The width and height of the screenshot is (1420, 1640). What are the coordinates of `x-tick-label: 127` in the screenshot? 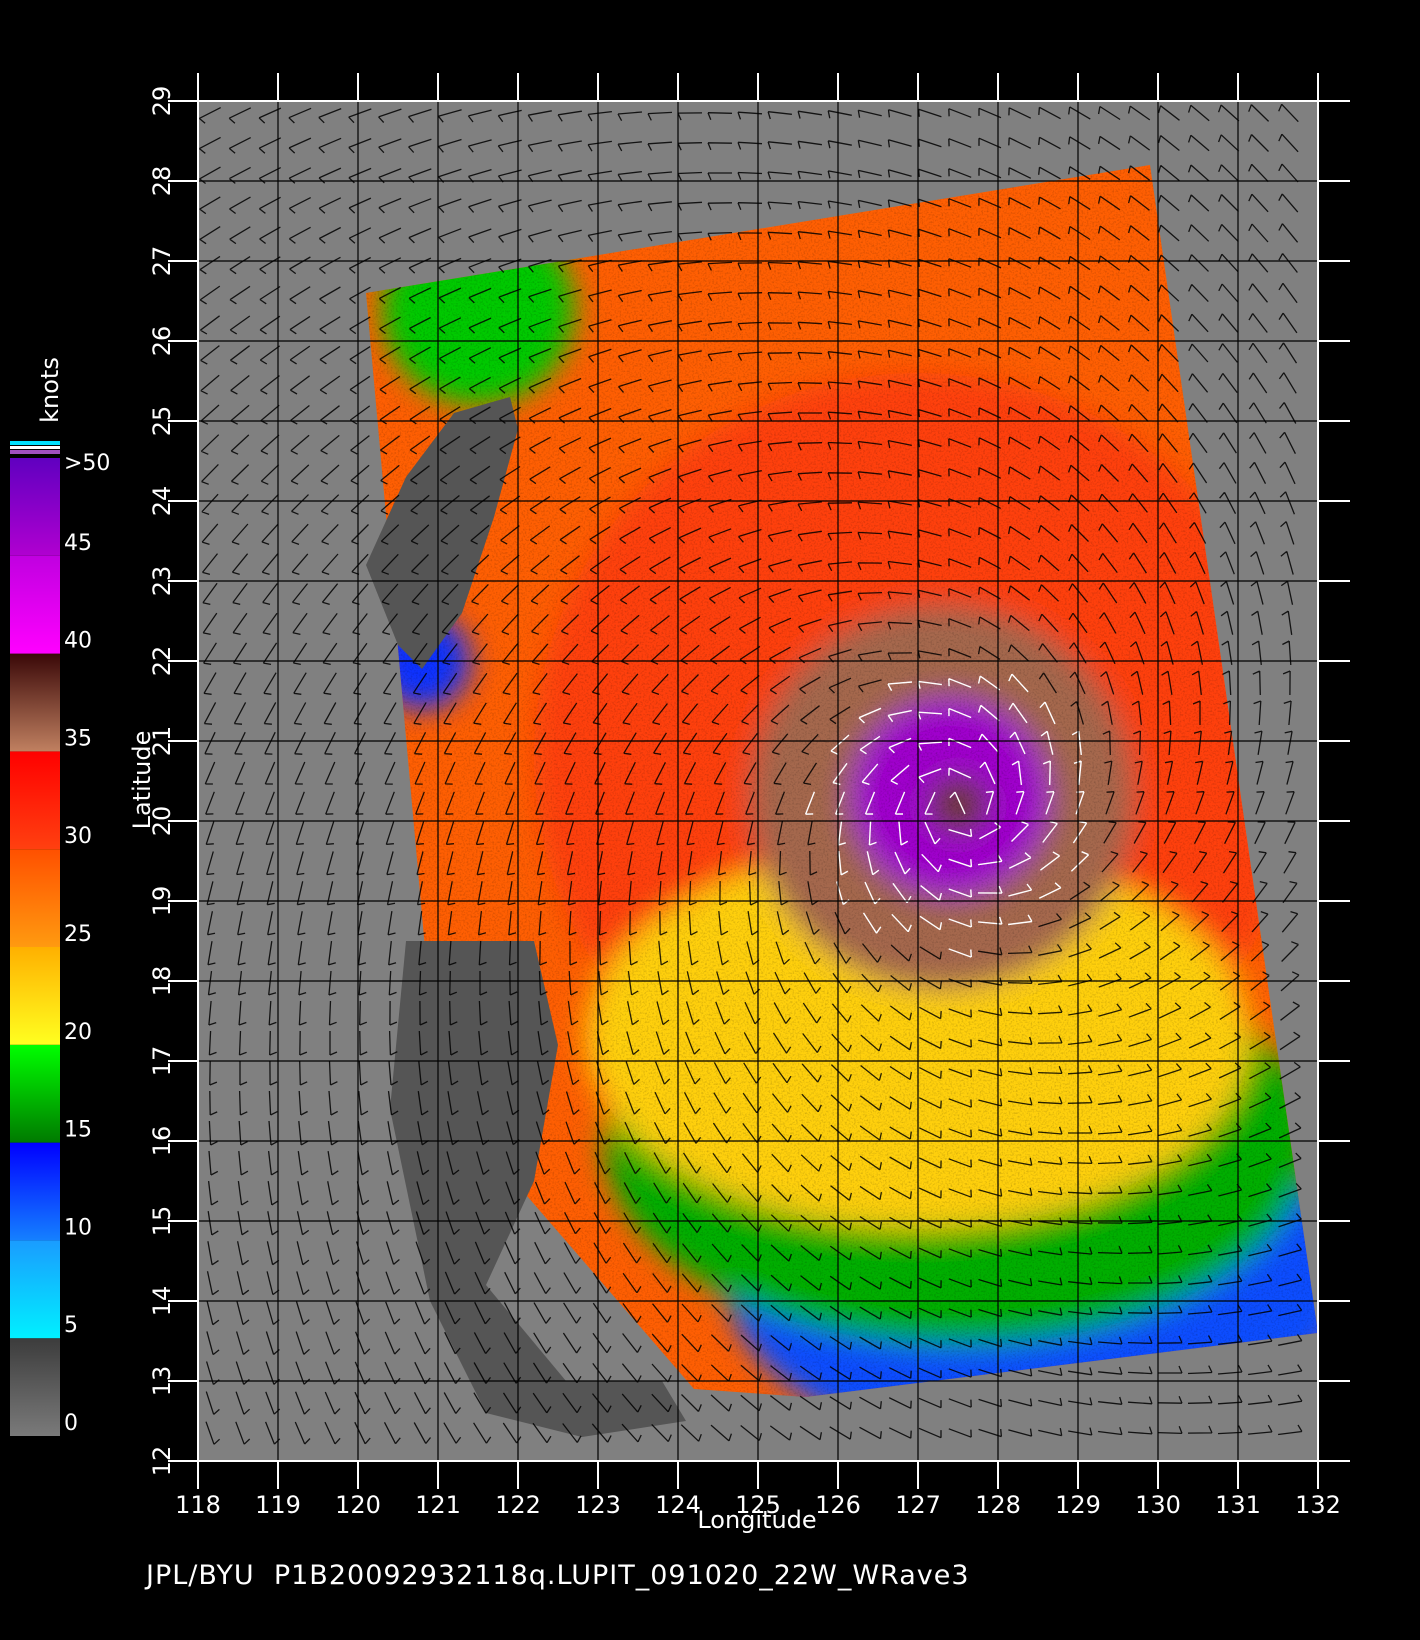 It's located at (918, 1505).